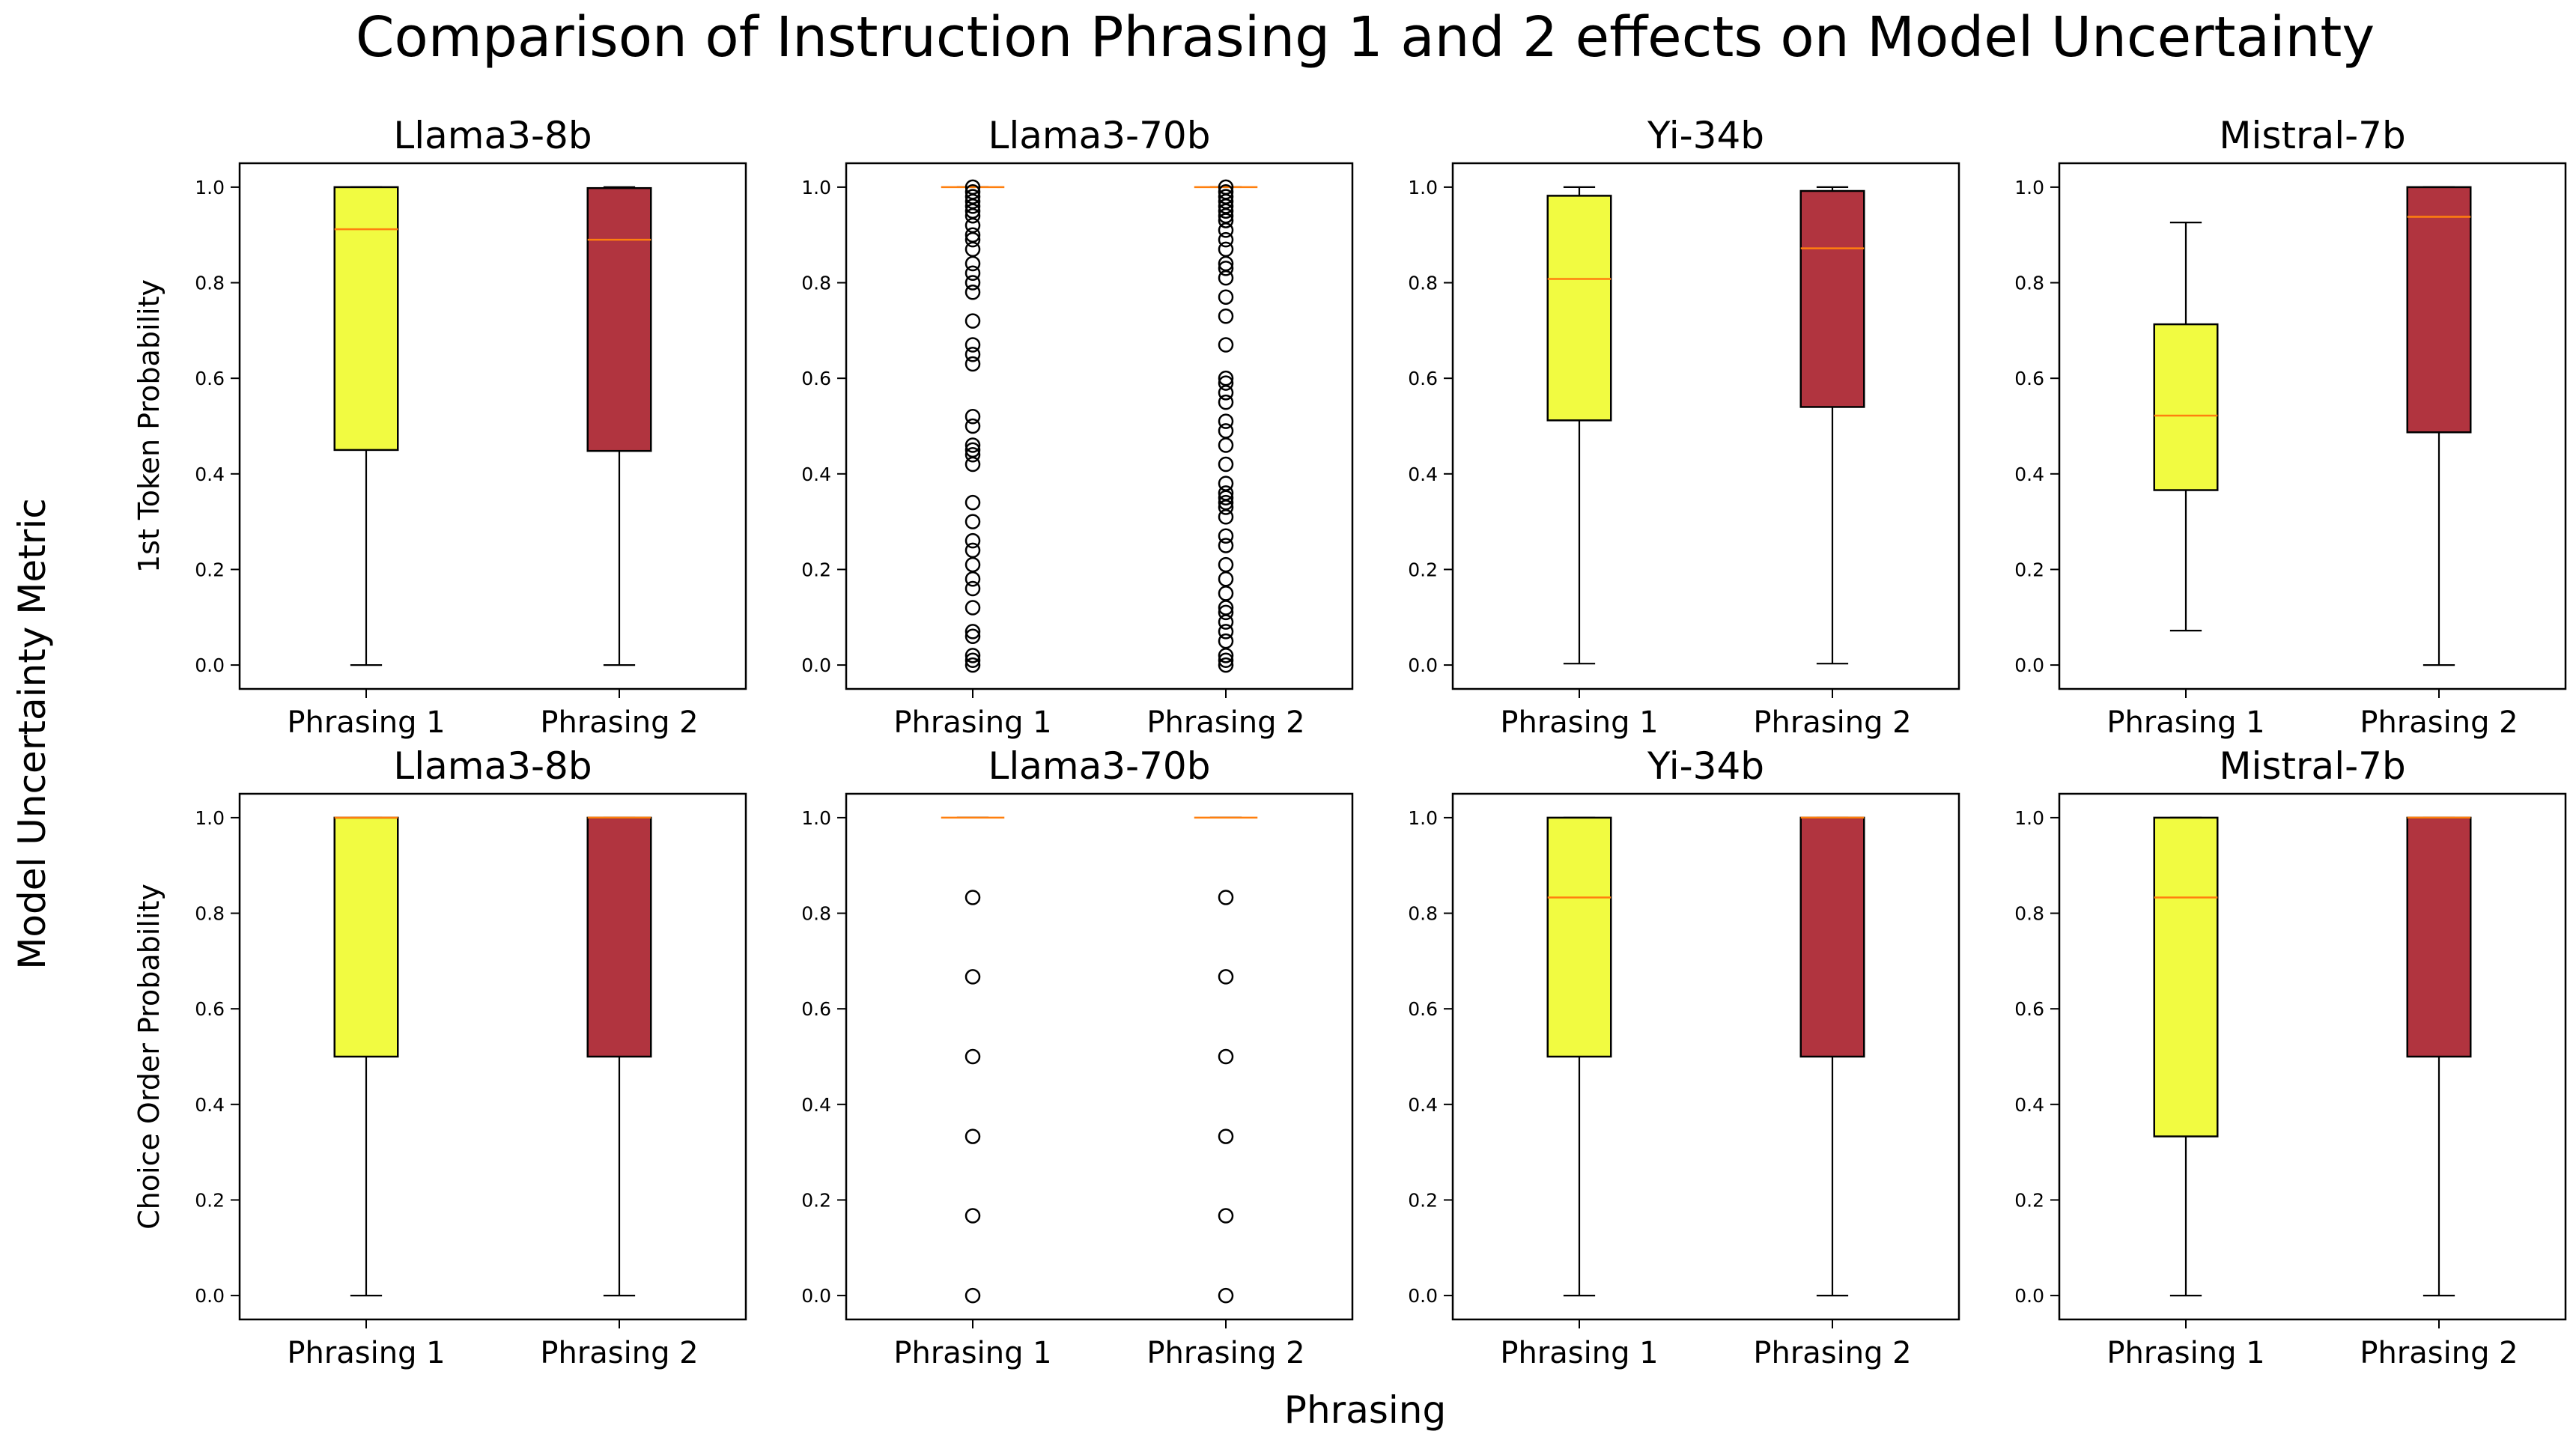 The image size is (2576, 1446). Describe the element at coordinates (1099, 135) in the screenshot. I see `panel-title: Llama3-70b` at that location.